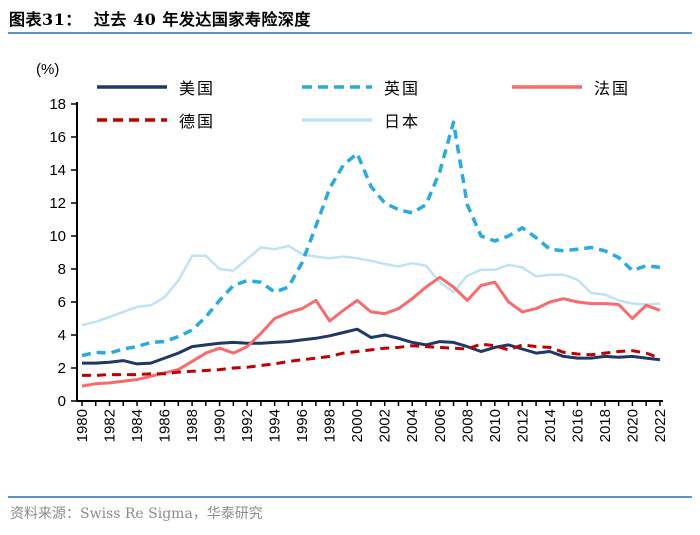 The height and width of the screenshot is (535, 700). What do you see at coordinates (337, 87) in the screenshot?
I see `legend-swatch-uk` at bounding box center [337, 87].